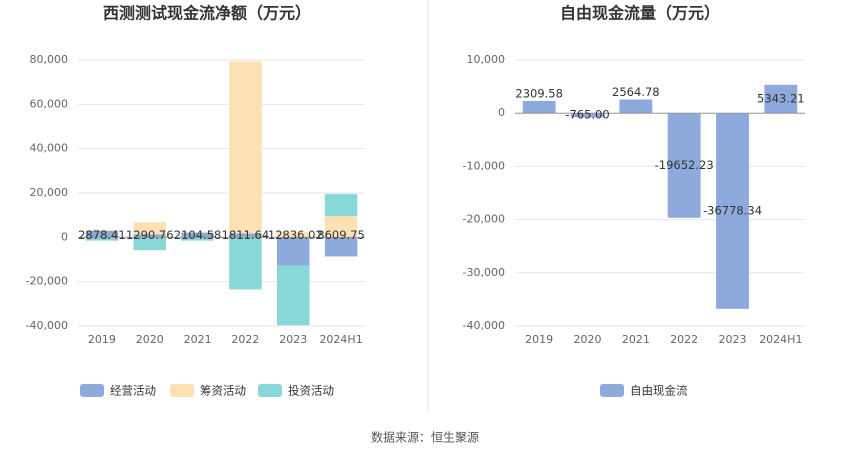  I want to click on data-label: -19652.23, so click(684, 165).